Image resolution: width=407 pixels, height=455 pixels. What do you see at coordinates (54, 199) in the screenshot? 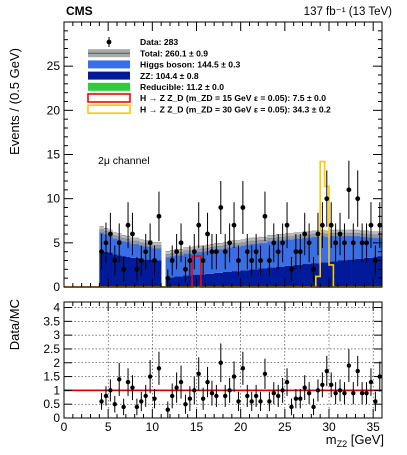
I see `main-y-tick-label: 10` at bounding box center [54, 199].